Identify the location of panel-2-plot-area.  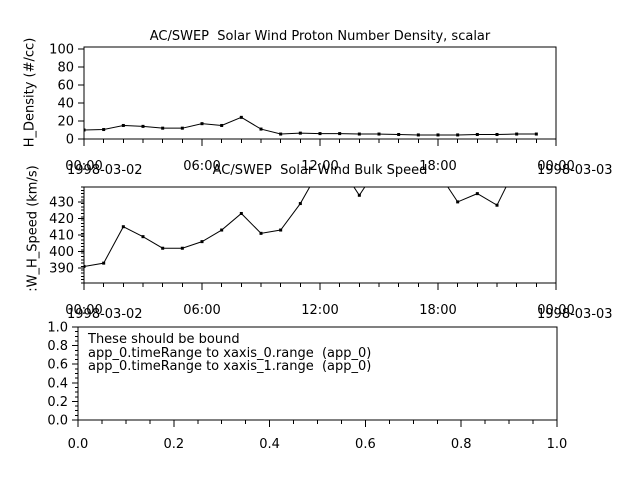
(320, 235).